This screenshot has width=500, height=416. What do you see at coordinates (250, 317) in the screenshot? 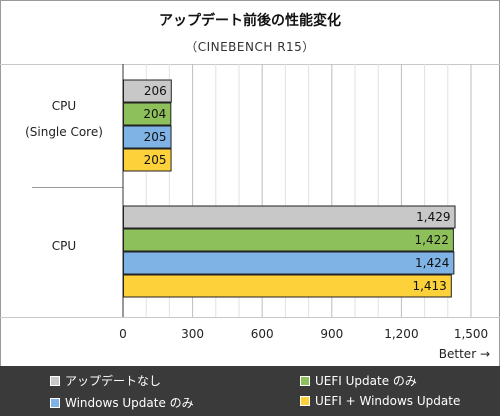
I see `plot-bottom-border` at bounding box center [250, 317].